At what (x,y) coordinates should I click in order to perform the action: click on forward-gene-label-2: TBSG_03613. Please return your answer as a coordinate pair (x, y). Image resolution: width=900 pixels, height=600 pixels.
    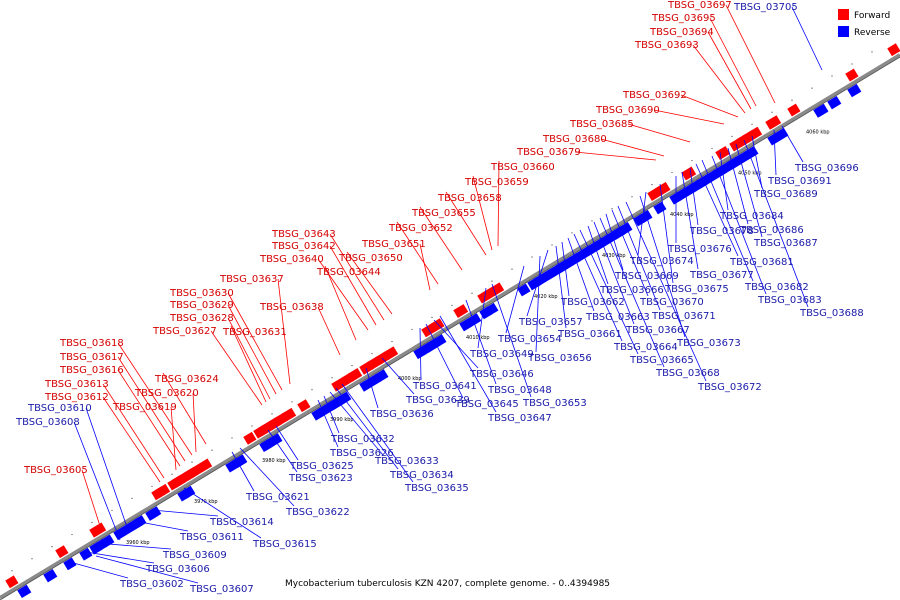
    Looking at the image, I should click on (76, 384).